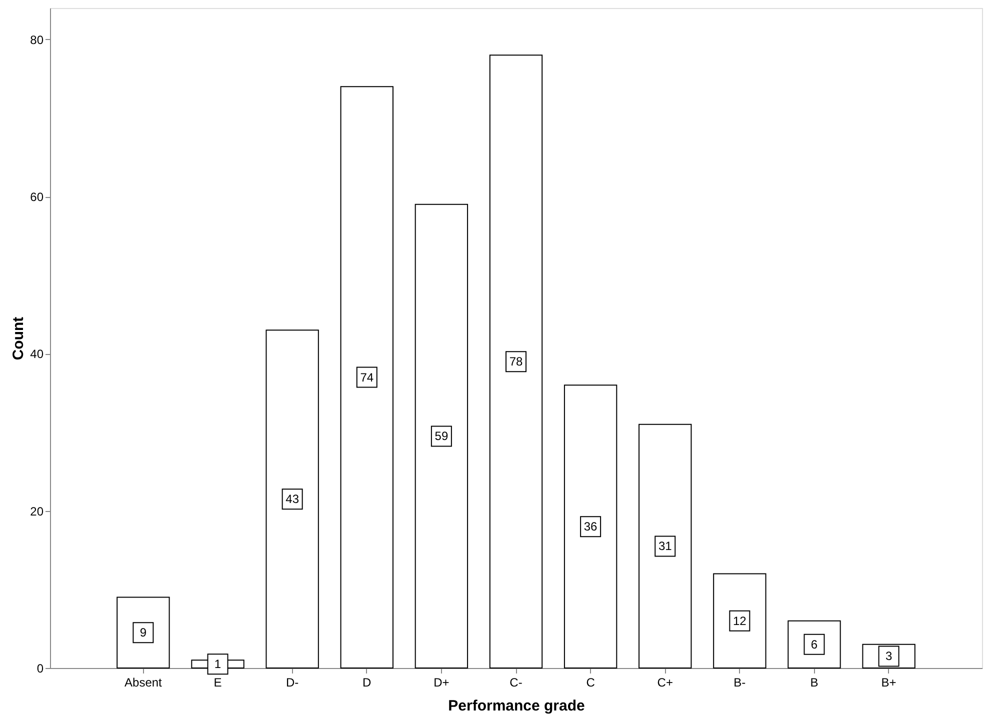  Describe the element at coordinates (292, 683) in the screenshot. I see `x-tick-label: D-` at that location.